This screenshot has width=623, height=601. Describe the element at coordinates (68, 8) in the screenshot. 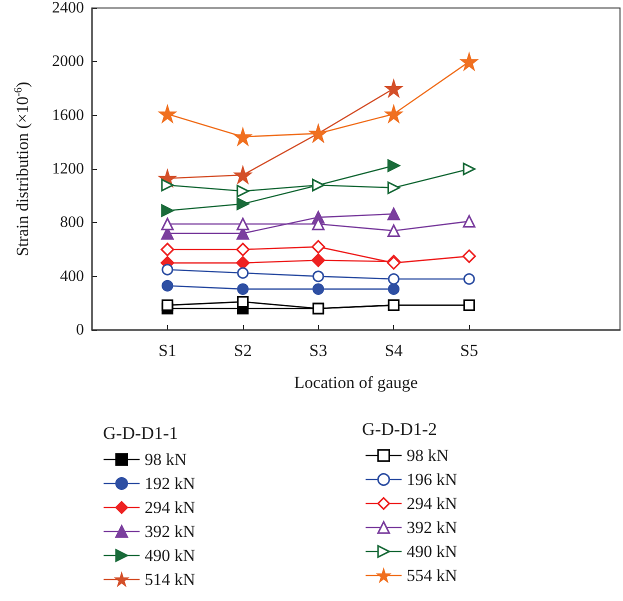

I see `y-tick-label: 2400` at that location.